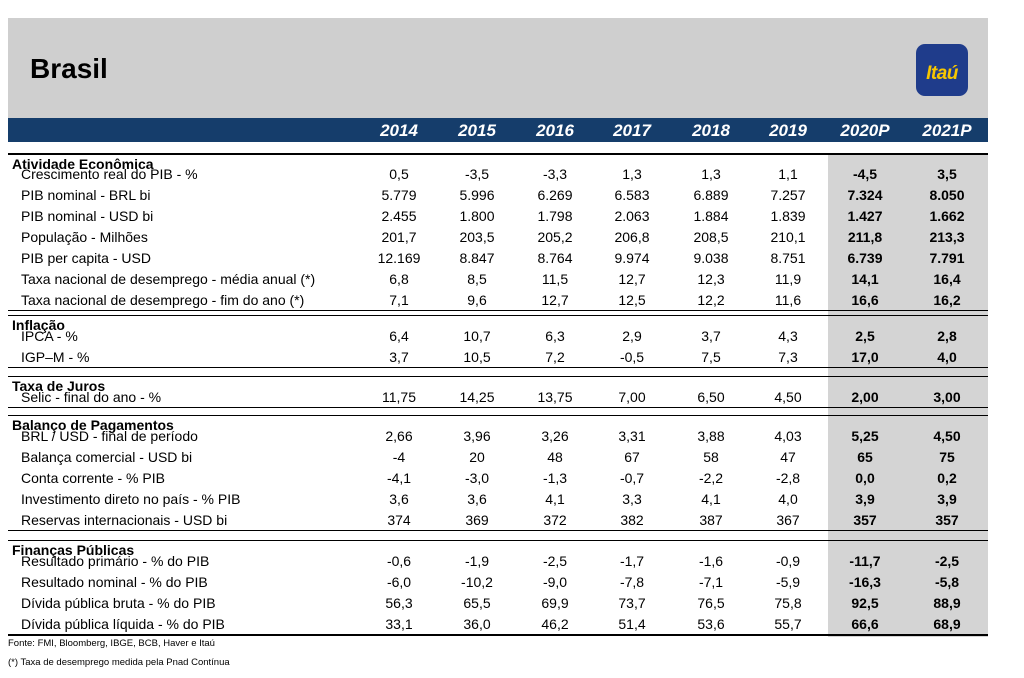 Image resolution: width=1024 pixels, height=678 pixels. Describe the element at coordinates (865, 357) in the screenshot. I see `cell-value: 17,0` at that location.